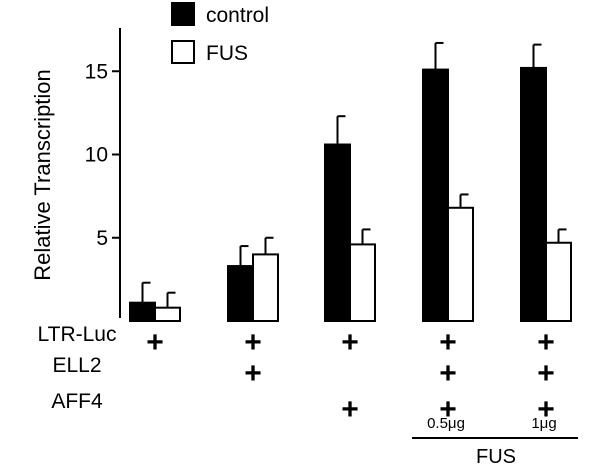 The width and height of the screenshot is (598, 471). Describe the element at coordinates (546, 409) in the screenshot. I see `plus-aff4-5: +` at that location.